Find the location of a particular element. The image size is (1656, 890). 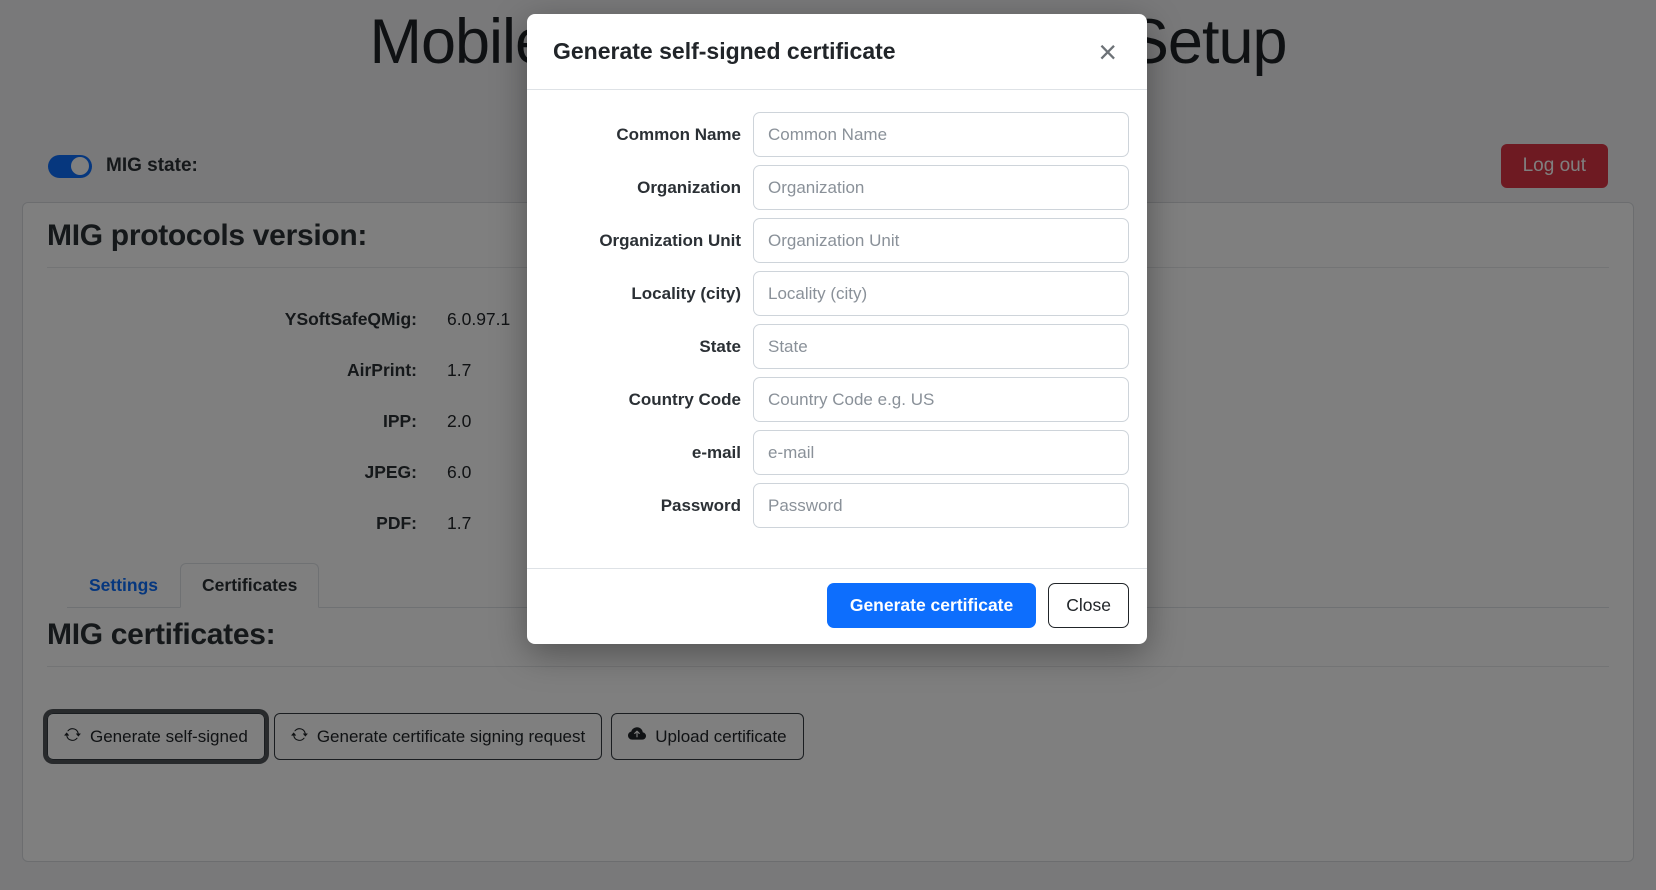

form-row: Country Code is located at coordinates (837, 399).